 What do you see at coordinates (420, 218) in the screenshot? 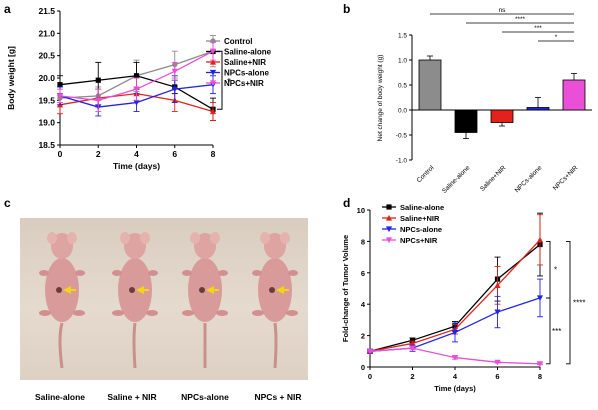
I see `legend-label: Saline+NIR` at bounding box center [420, 218].